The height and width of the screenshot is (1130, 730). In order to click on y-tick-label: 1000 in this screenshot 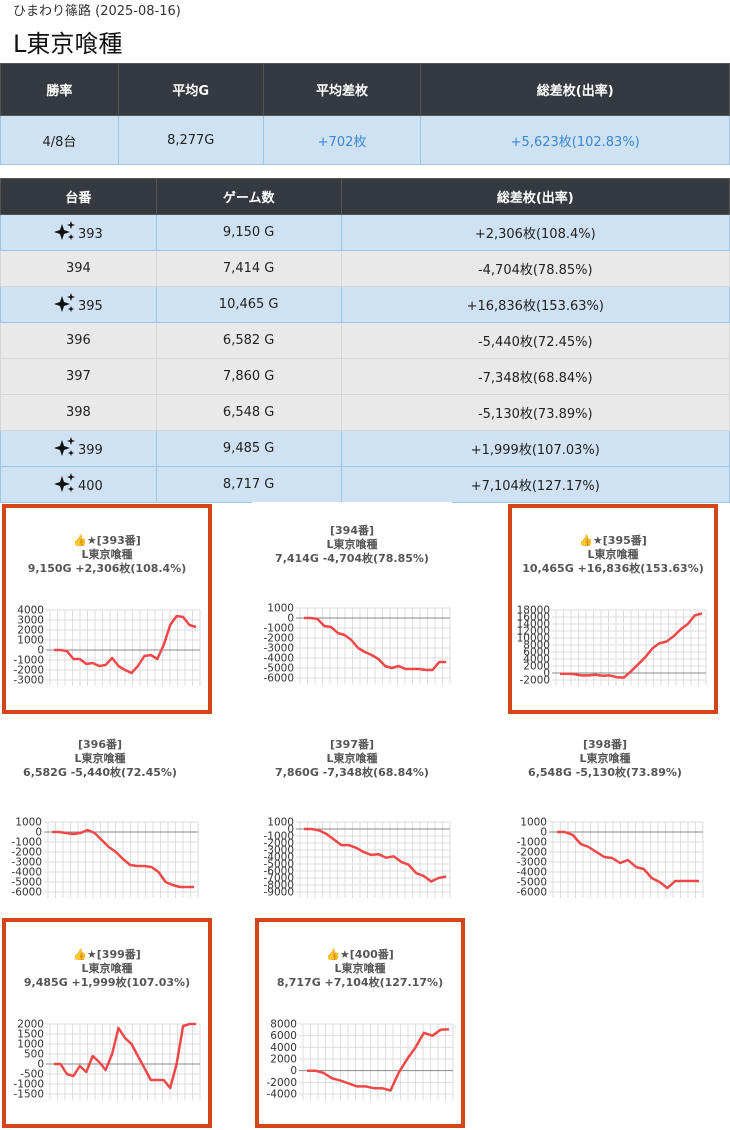, I will do `click(28, 823)`.